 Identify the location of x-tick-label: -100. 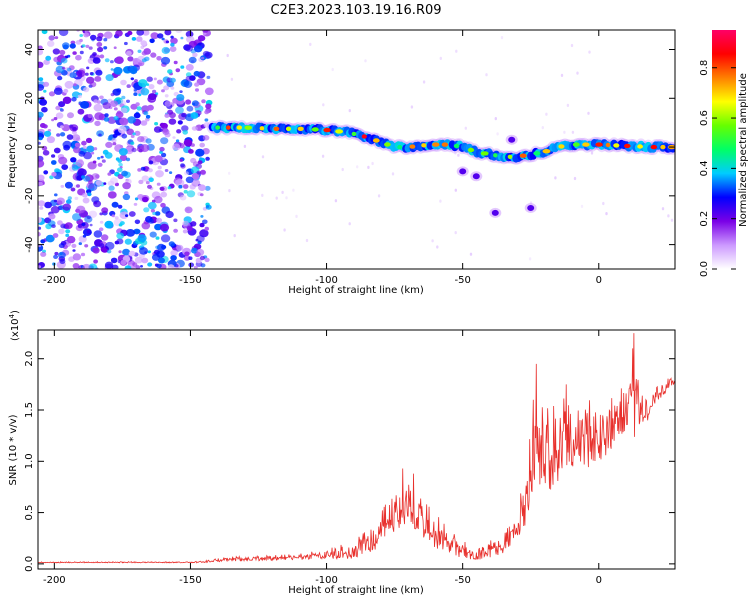
(326, 280).